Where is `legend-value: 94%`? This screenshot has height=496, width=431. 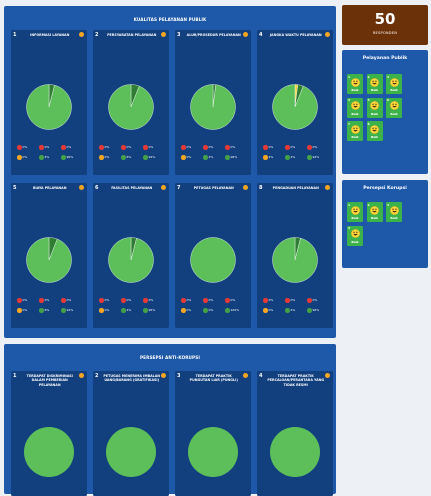
legend-value: 94% is located at coordinates (152, 157).